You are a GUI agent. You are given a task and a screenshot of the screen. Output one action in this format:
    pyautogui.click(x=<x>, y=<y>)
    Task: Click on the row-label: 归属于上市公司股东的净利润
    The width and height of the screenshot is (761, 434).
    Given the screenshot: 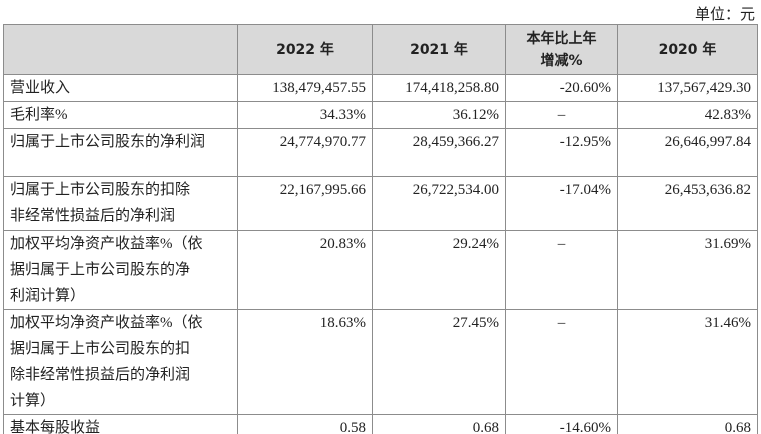 What is the action you would take?
    pyautogui.click(x=120, y=152)
    